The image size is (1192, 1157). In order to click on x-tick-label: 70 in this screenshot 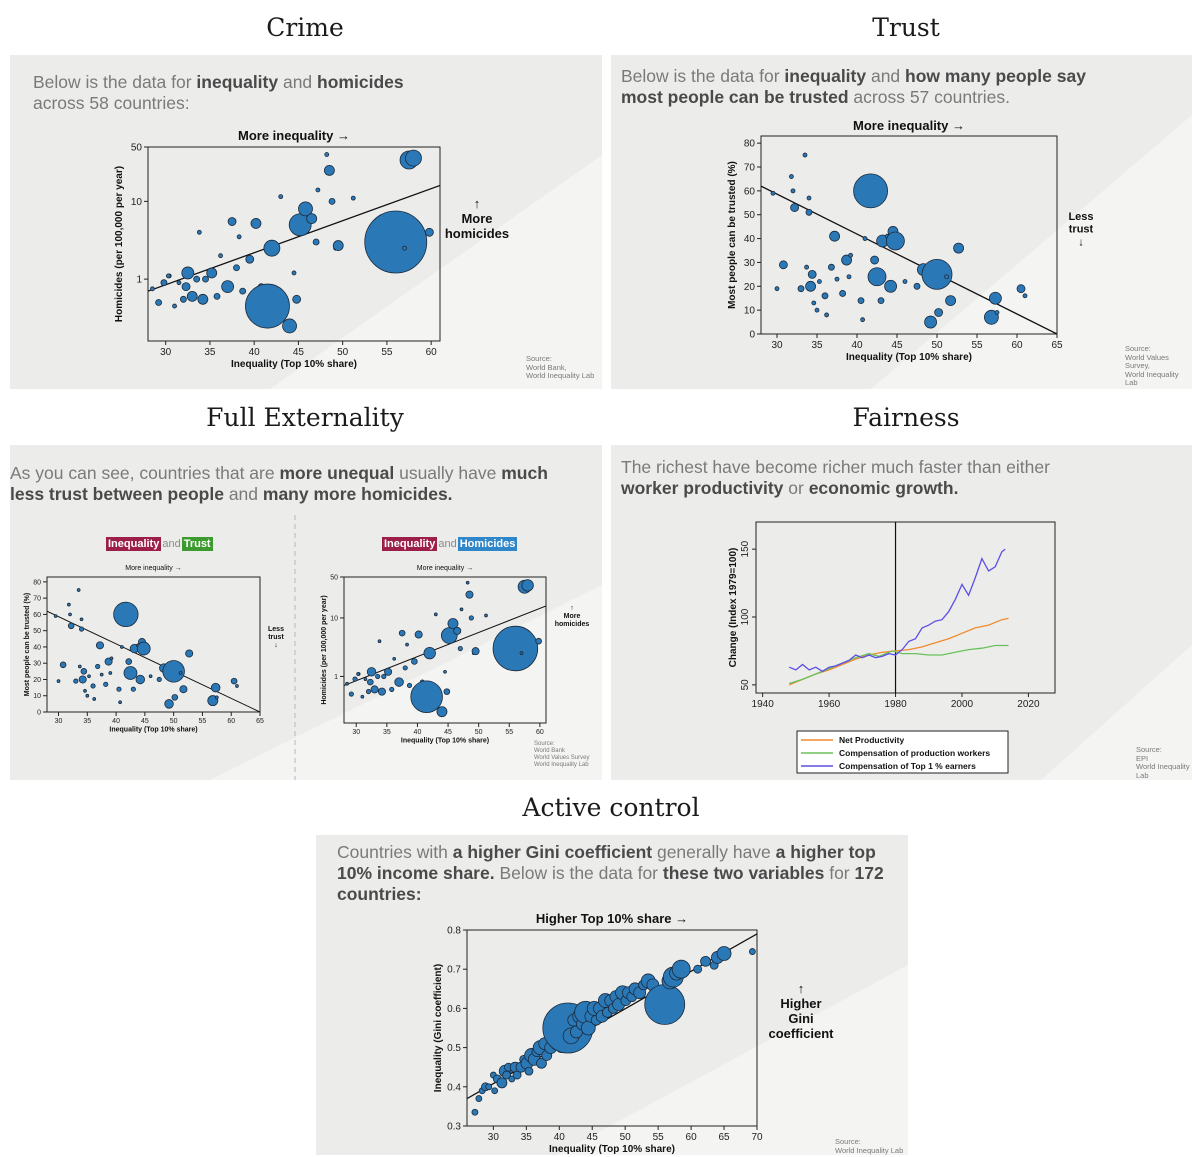, I will do `click(757, 1137)`.